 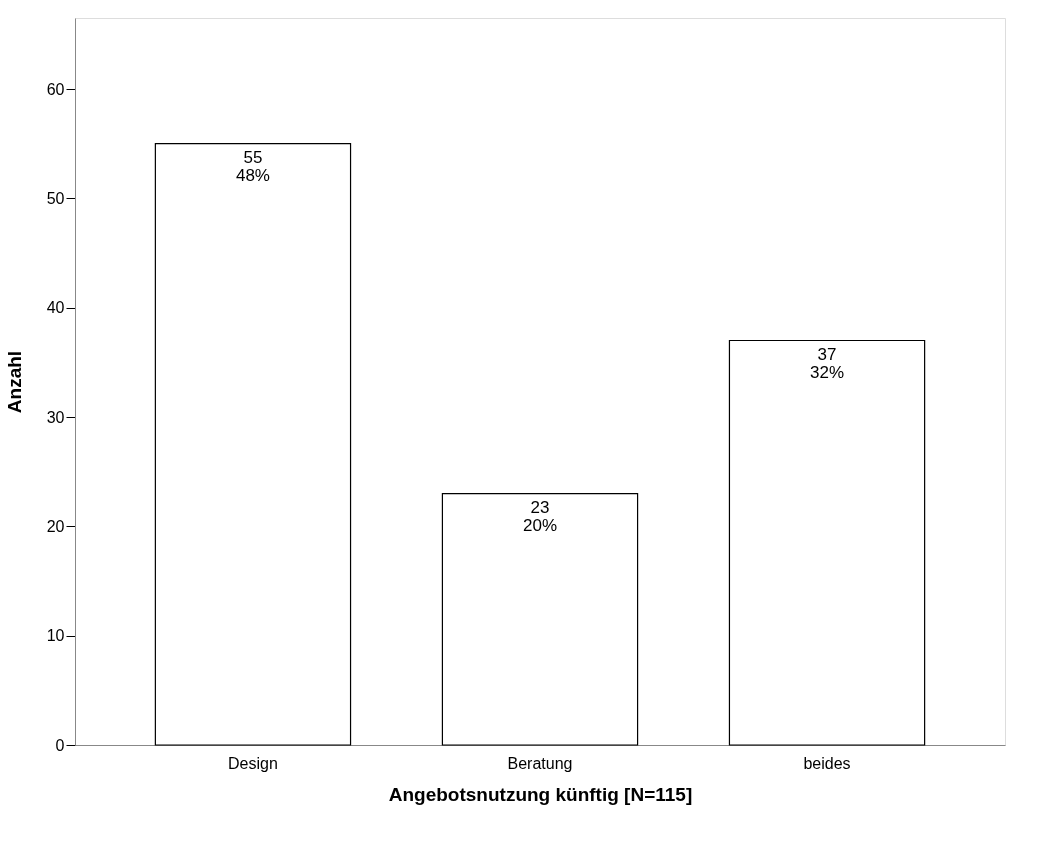 What do you see at coordinates (55, 526) in the screenshot?
I see `y-tick-label: 20` at bounding box center [55, 526].